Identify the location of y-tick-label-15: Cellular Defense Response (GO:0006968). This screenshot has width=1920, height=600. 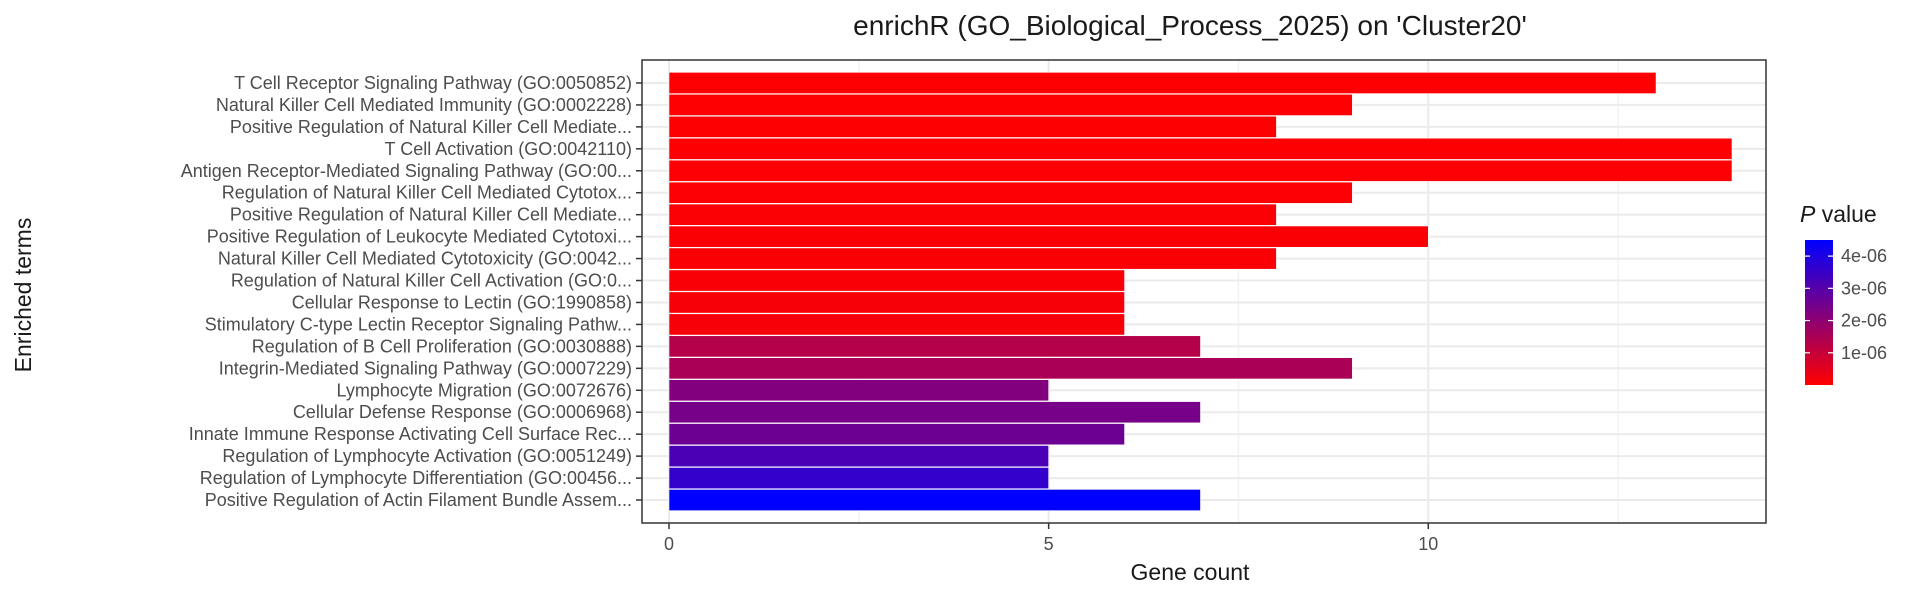
(462, 412).